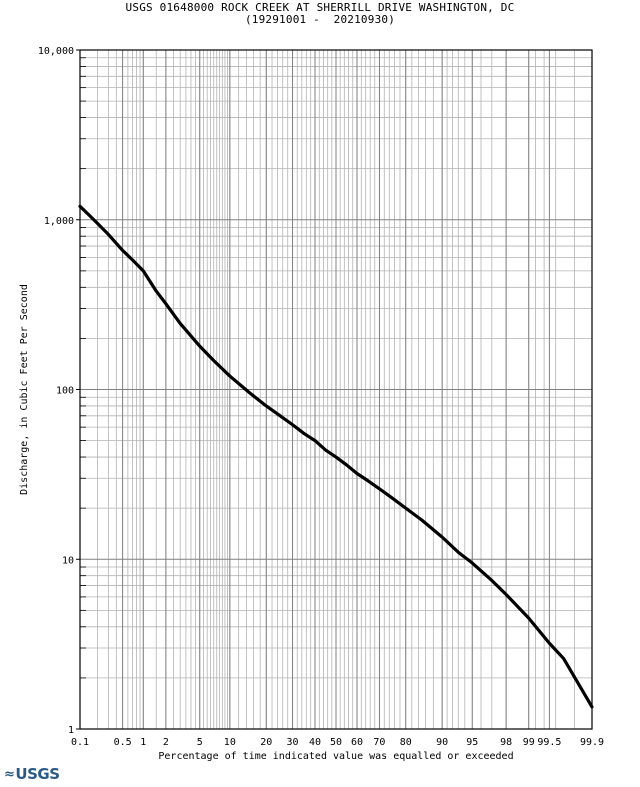 The width and height of the screenshot is (640, 787). What do you see at coordinates (123, 742) in the screenshot?
I see `x-tick-label: 0.5` at bounding box center [123, 742].